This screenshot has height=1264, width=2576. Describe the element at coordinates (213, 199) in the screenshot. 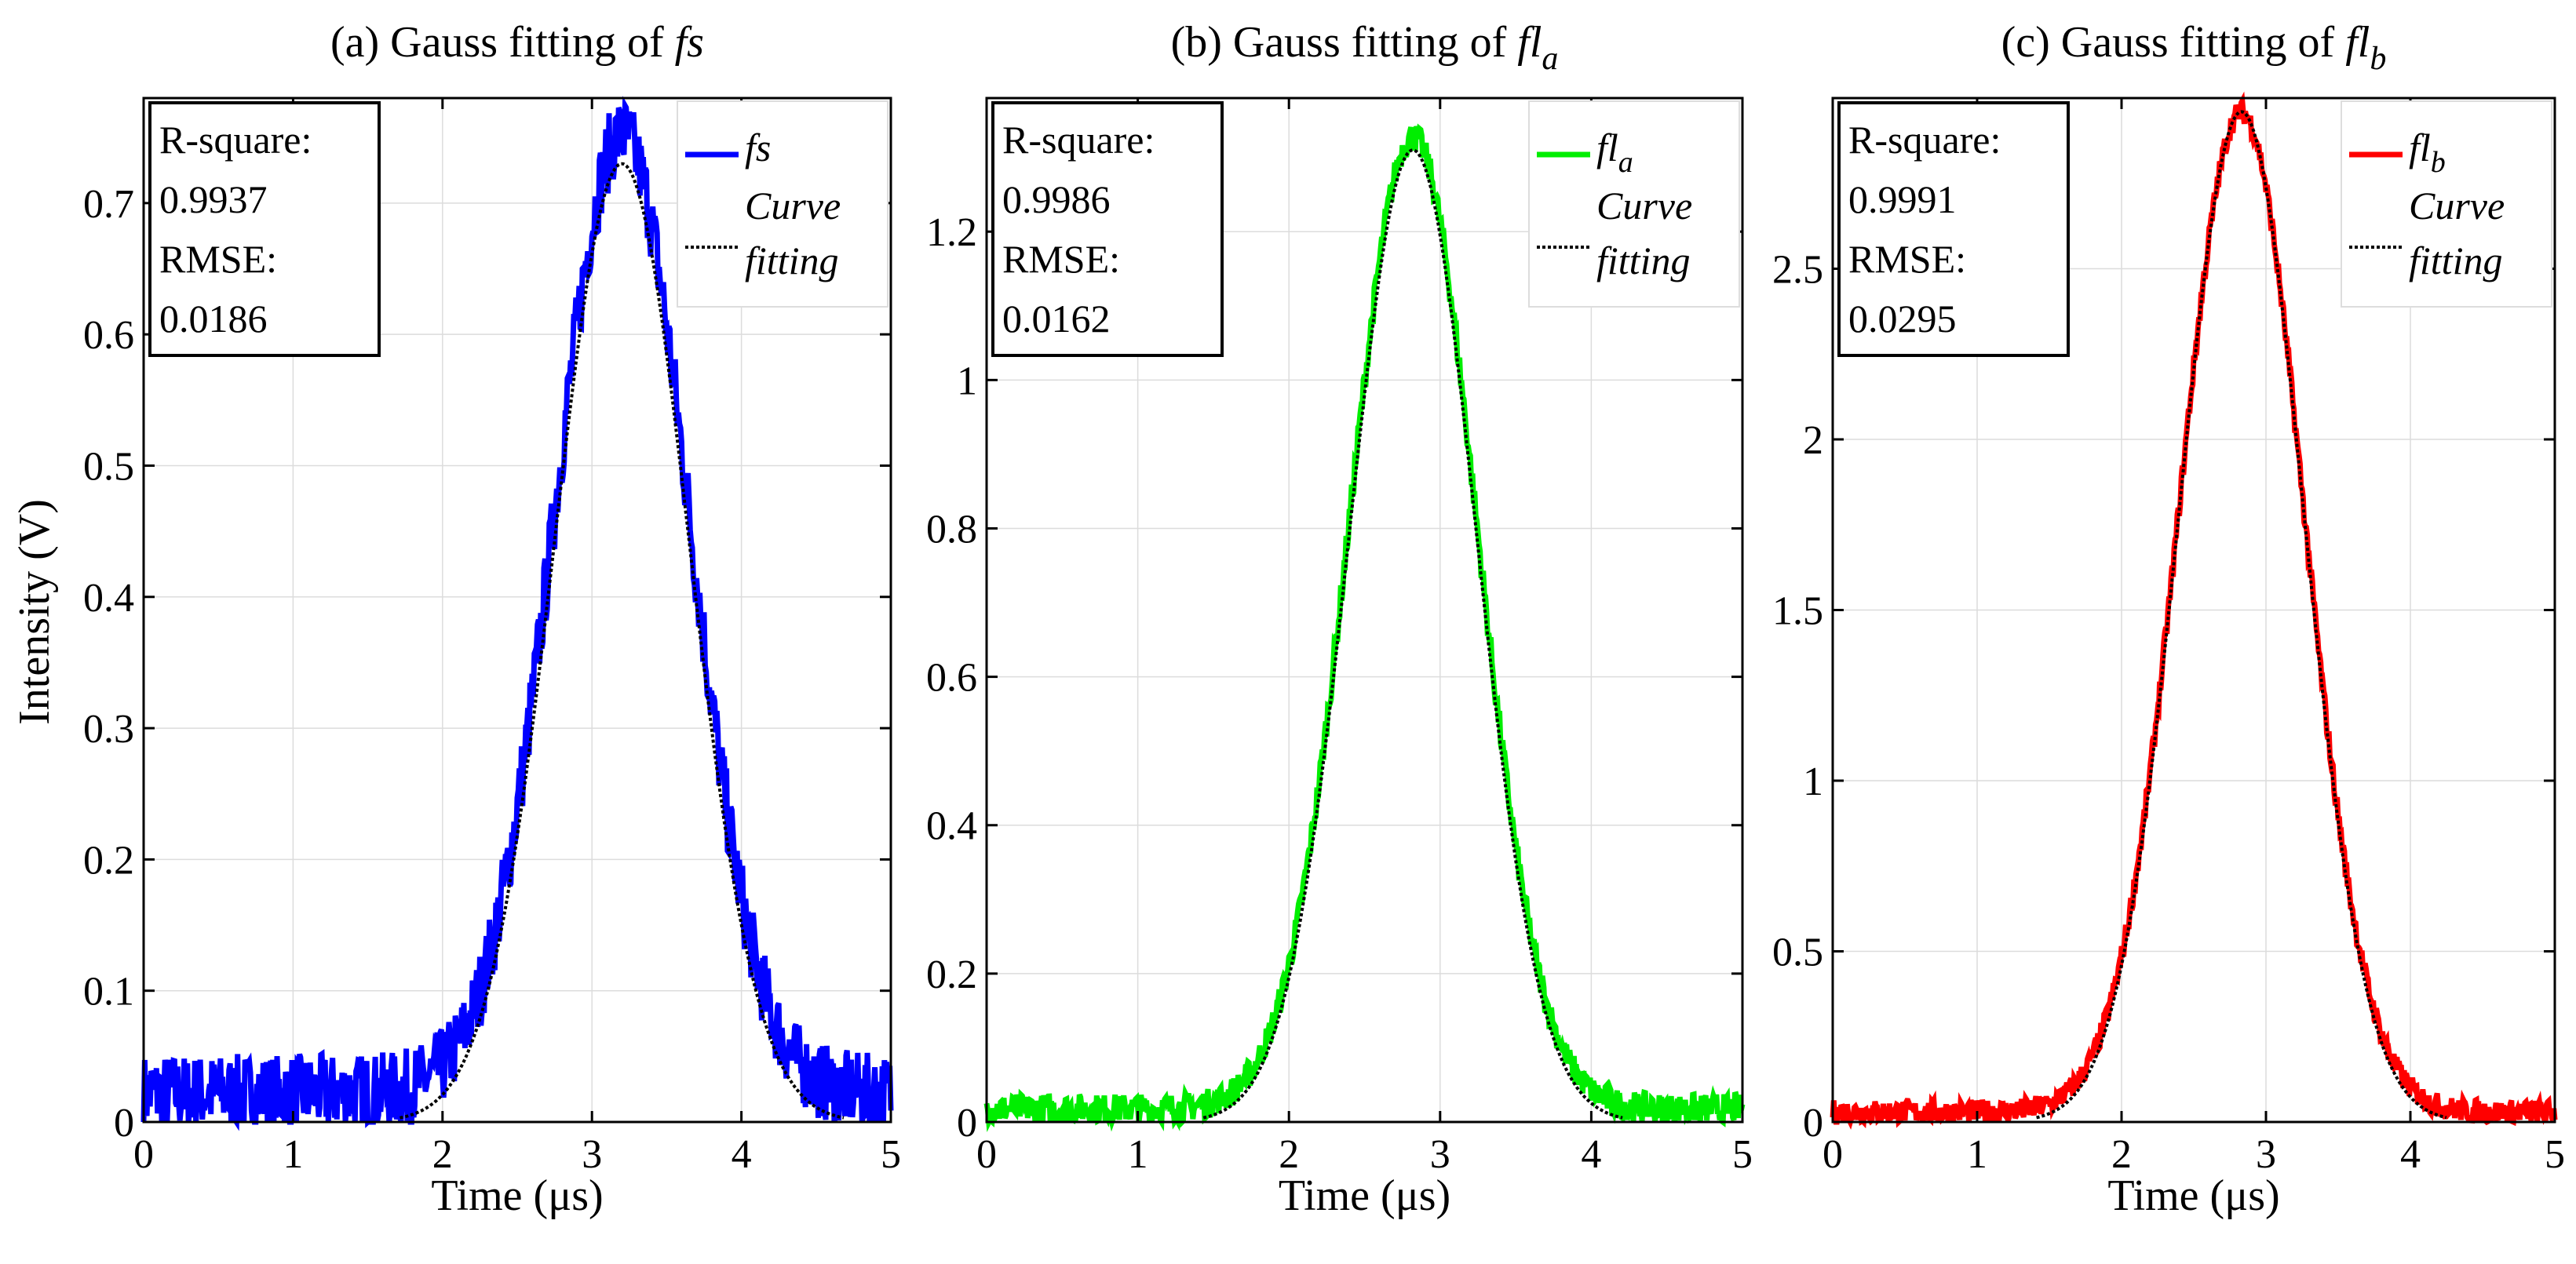

I see `stats-r-value: 0.9937` at that location.